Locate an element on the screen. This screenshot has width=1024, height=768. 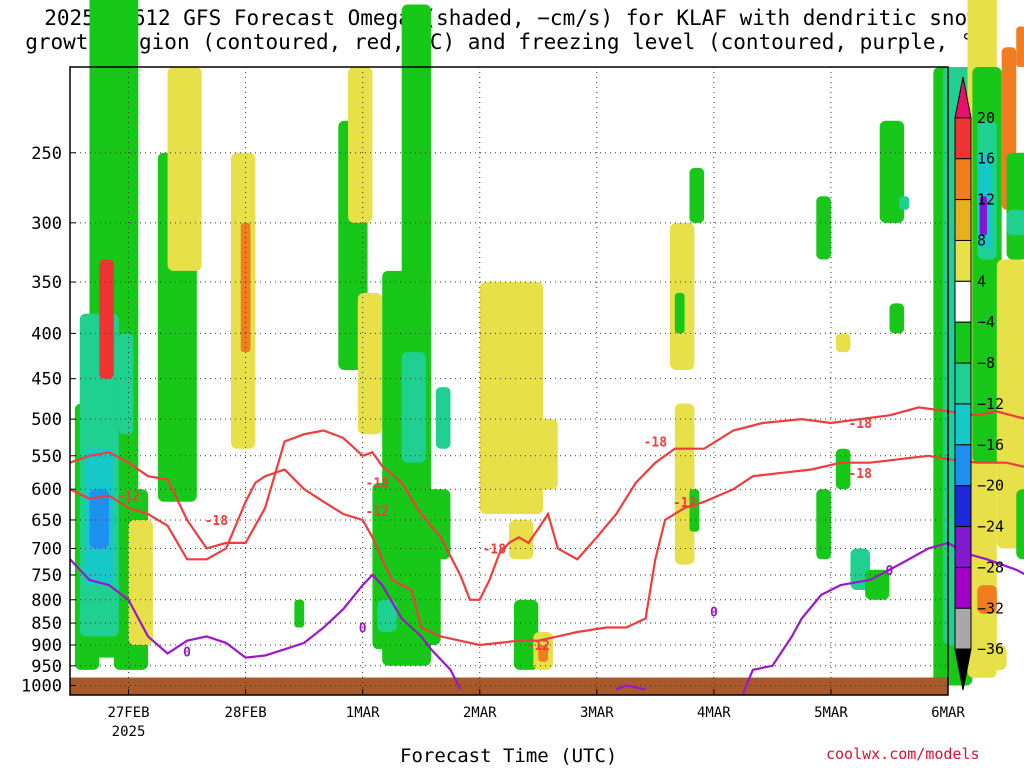
x-tick-label-4: 3MAR is located at coordinates (597, 713).